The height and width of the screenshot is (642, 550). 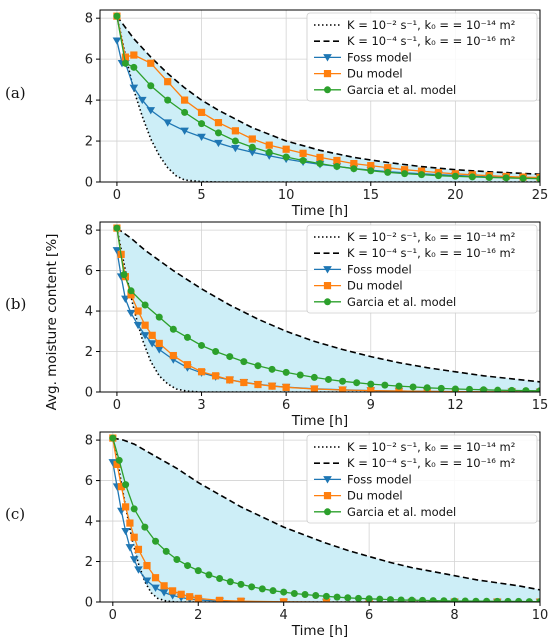 I want to click on x-tick-label: 6, so click(x=286, y=405).